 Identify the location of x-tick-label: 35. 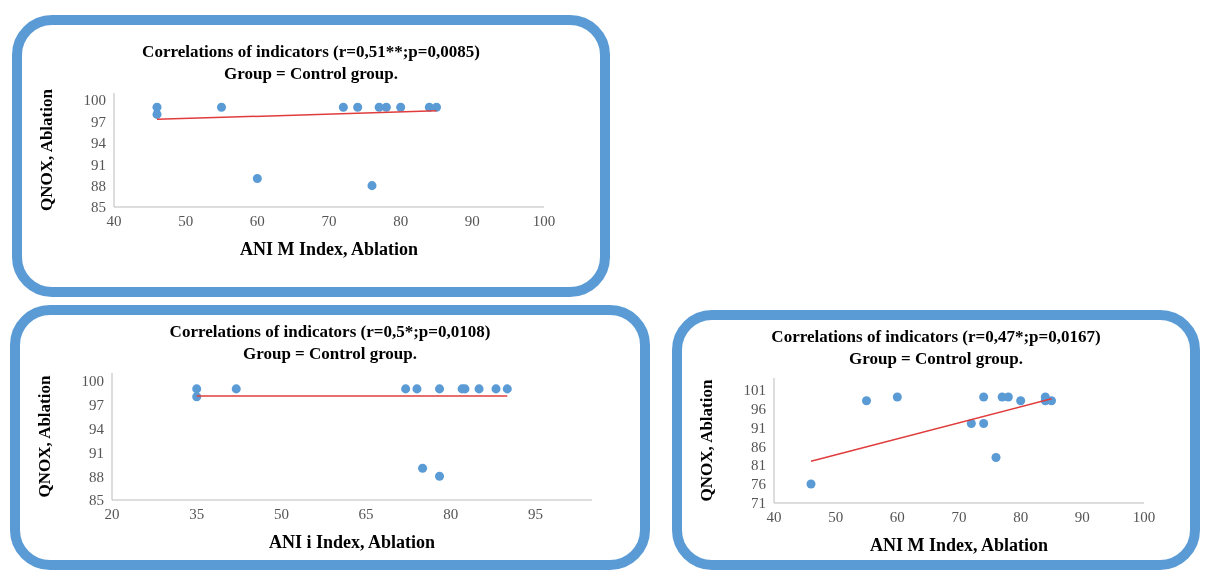
(197, 513).